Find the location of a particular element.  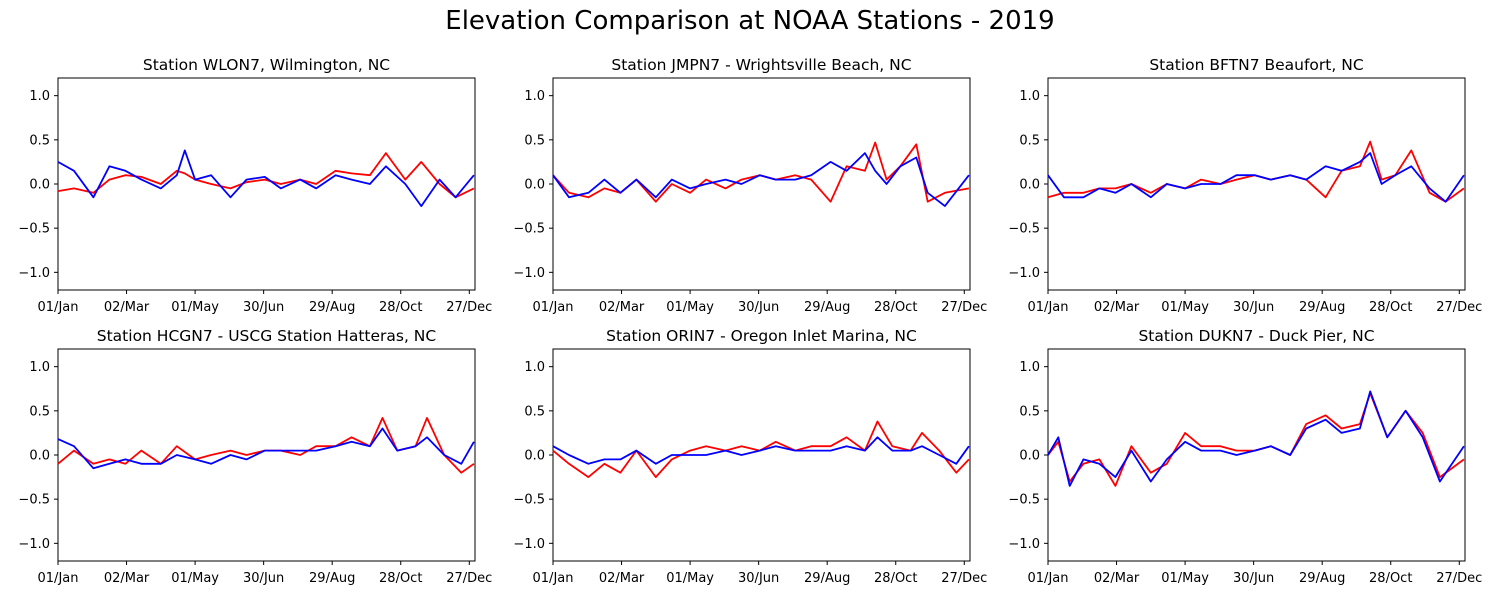

subplot-title: Station BFTN7 Beaufort, NC is located at coordinates (1256, 65).